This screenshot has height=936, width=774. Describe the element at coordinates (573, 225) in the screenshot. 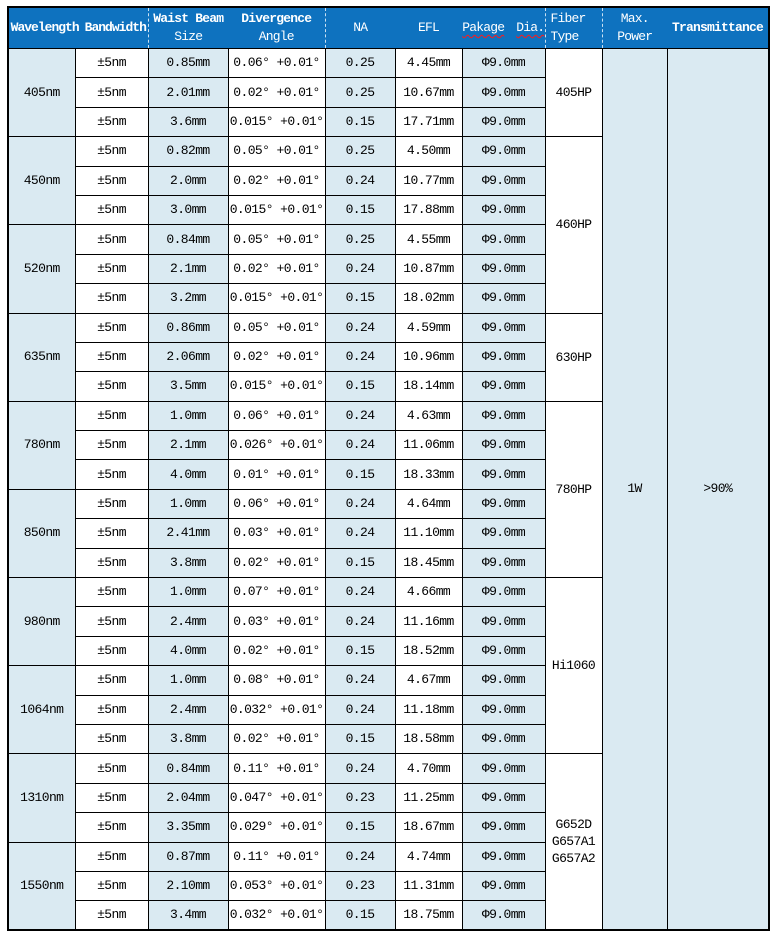

I see `fiber-type-cell: 460HP` at that location.